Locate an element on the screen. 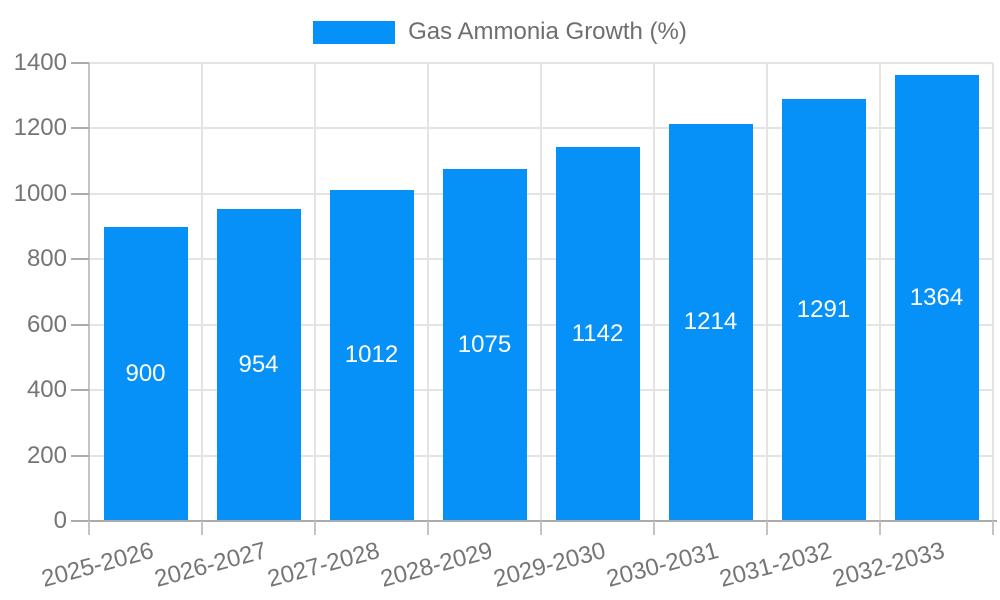  bar-value-label: 1214 is located at coordinates (710, 322).